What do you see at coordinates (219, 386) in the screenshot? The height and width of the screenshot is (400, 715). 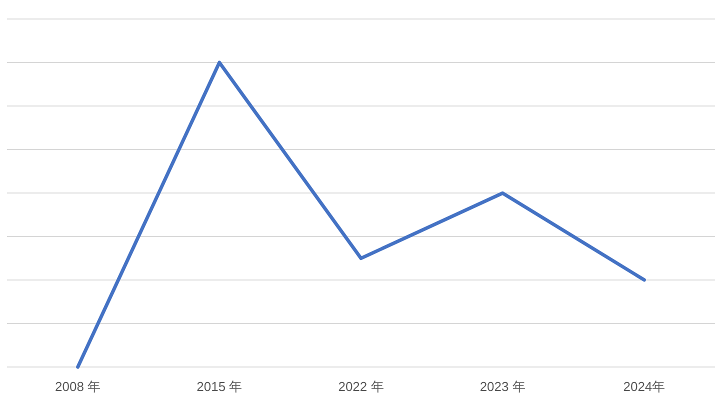 I see `x-tick-label: 2015 年` at bounding box center [219, 386].